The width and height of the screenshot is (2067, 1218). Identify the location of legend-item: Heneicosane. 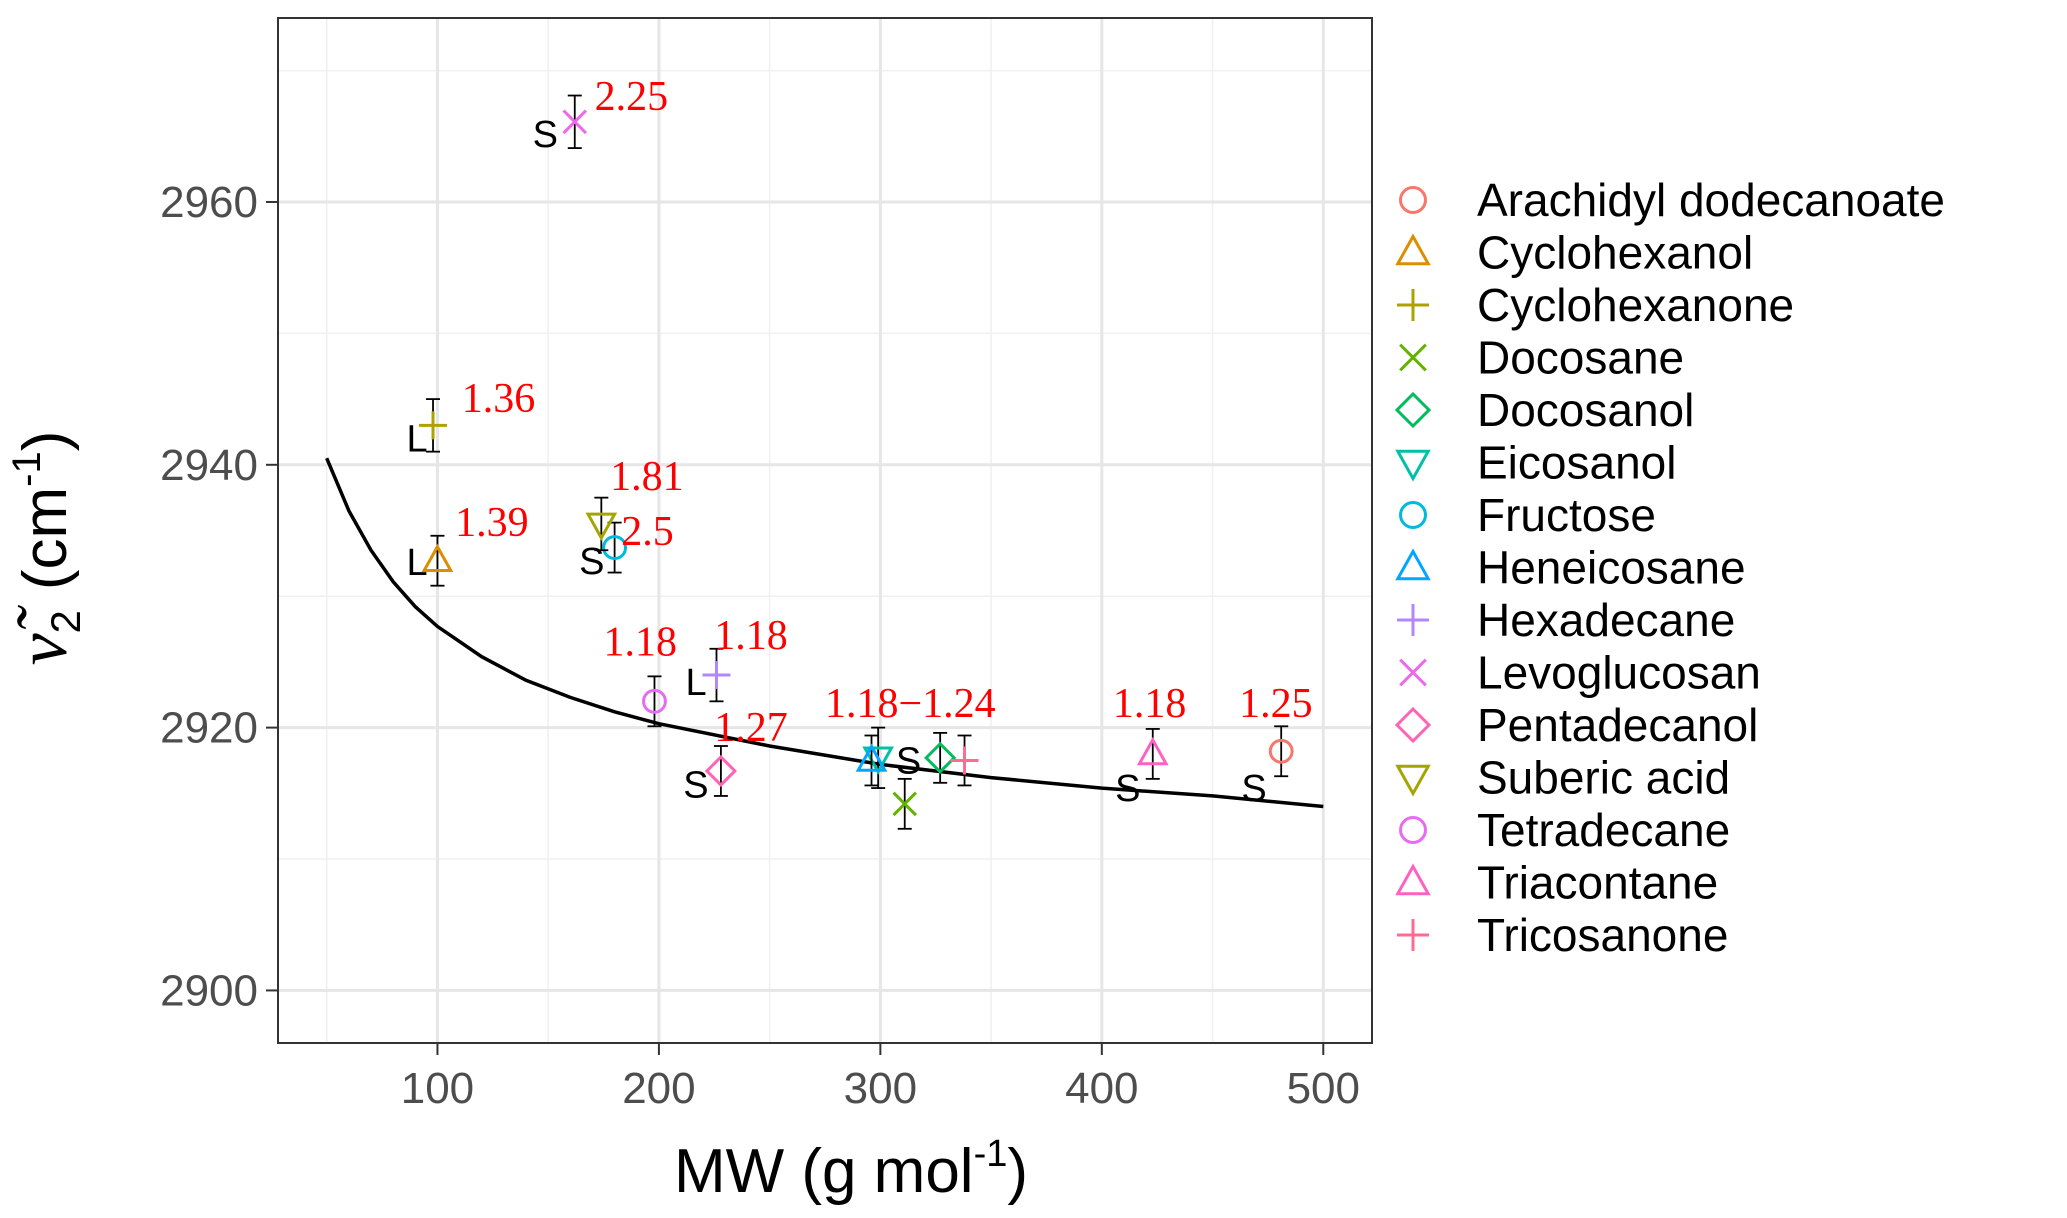
(1570, 568).